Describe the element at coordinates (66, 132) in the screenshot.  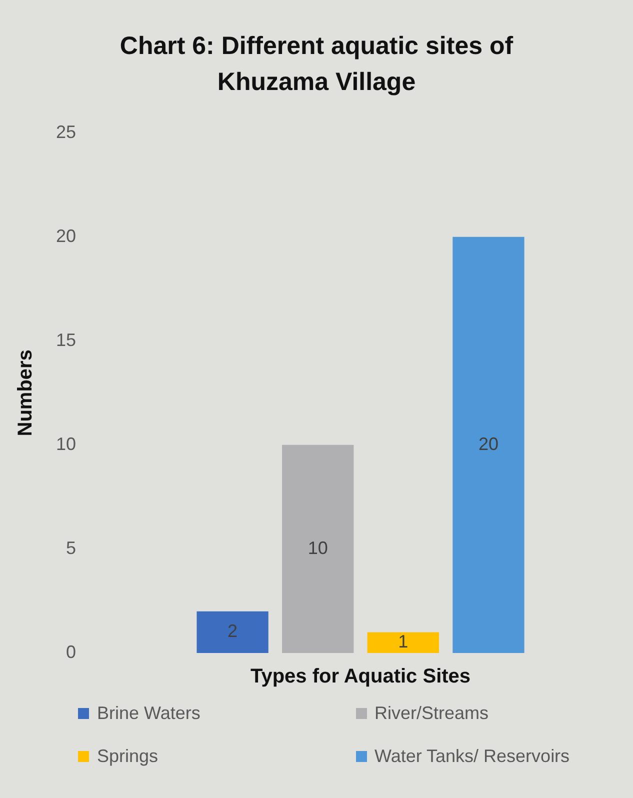
I see `y-tick-label: 25` at that location.